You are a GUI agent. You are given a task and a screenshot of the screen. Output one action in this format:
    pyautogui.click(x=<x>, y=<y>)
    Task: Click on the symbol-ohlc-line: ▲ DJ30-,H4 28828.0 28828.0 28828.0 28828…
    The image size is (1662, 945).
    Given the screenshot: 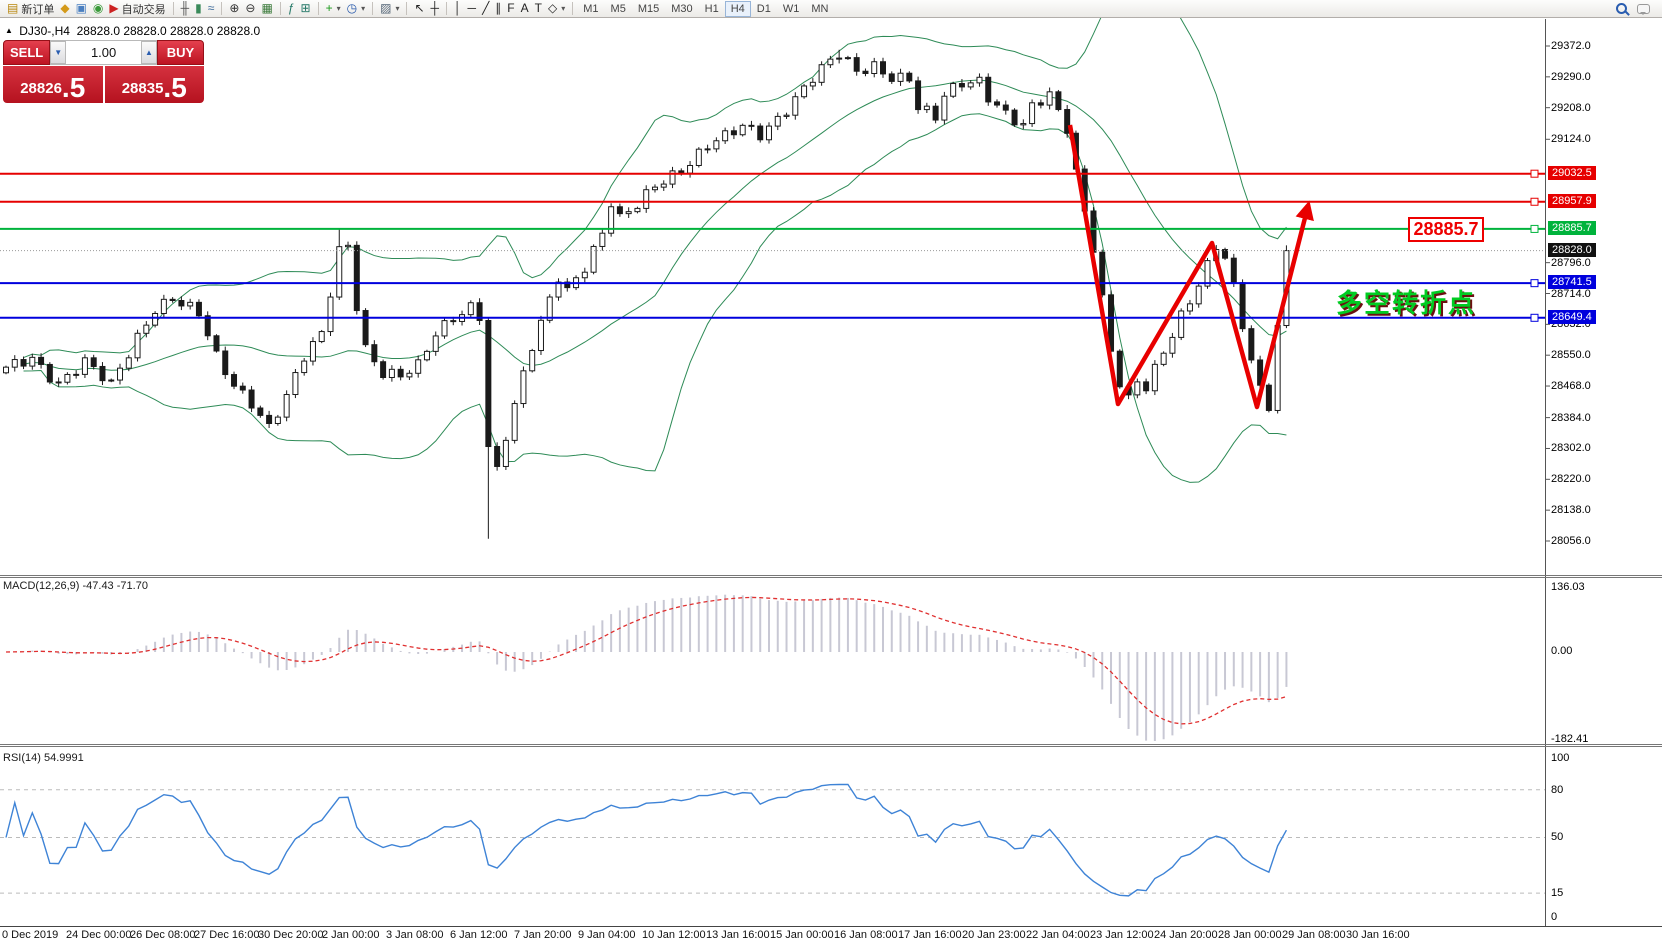 What is the action you would take?
    pyautogui.click(x=132, y=31)
    